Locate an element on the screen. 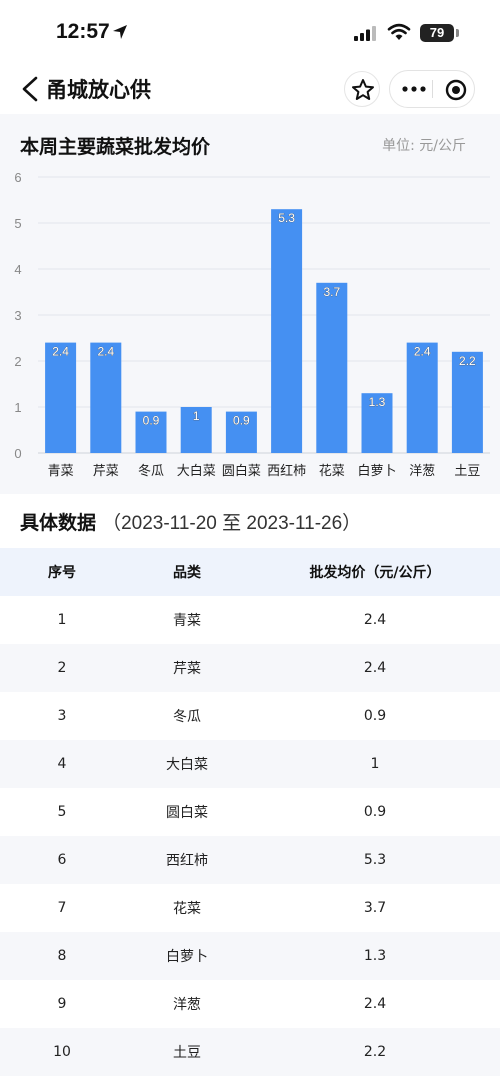 The width and height of the screenshot is (500, 1085). wifi-icon is located at coordinates (399, 31).